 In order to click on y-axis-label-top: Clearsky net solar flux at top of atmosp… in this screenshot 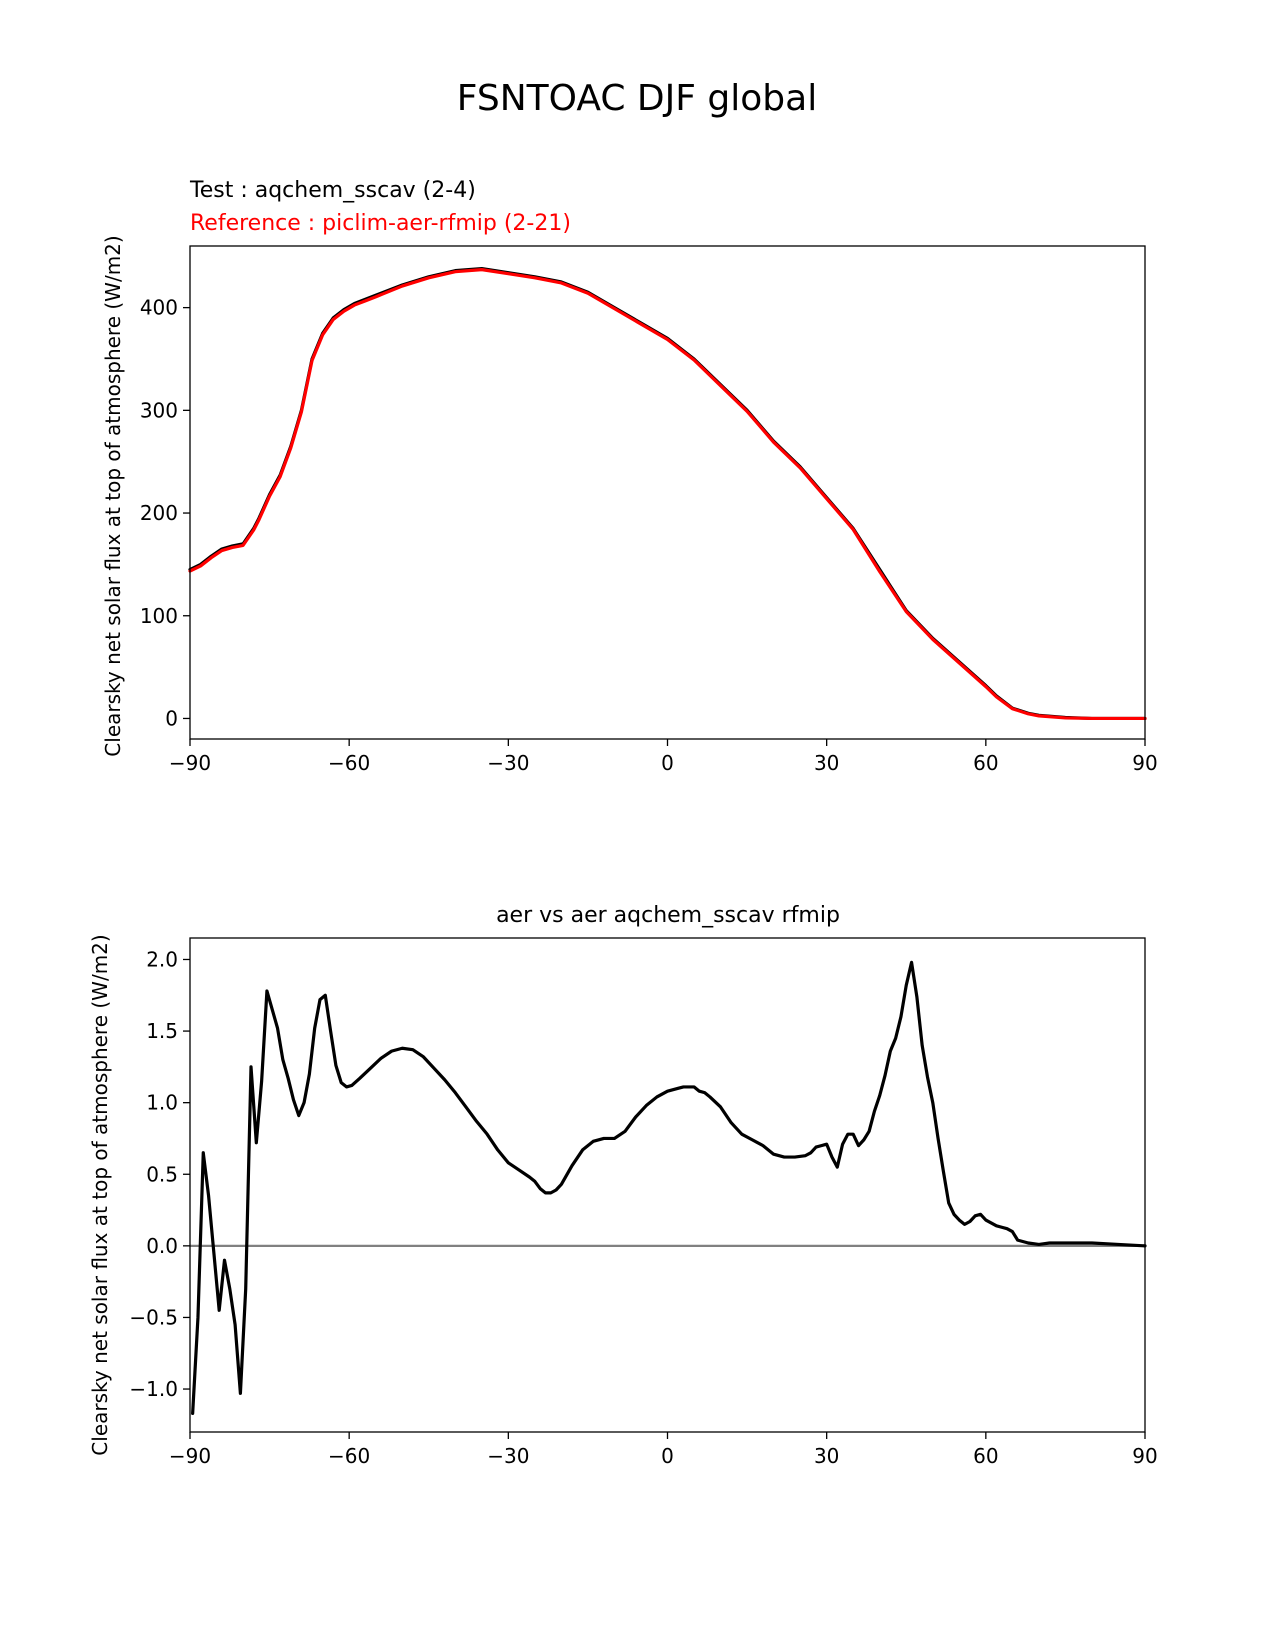, I will do `click(113, 495)`.